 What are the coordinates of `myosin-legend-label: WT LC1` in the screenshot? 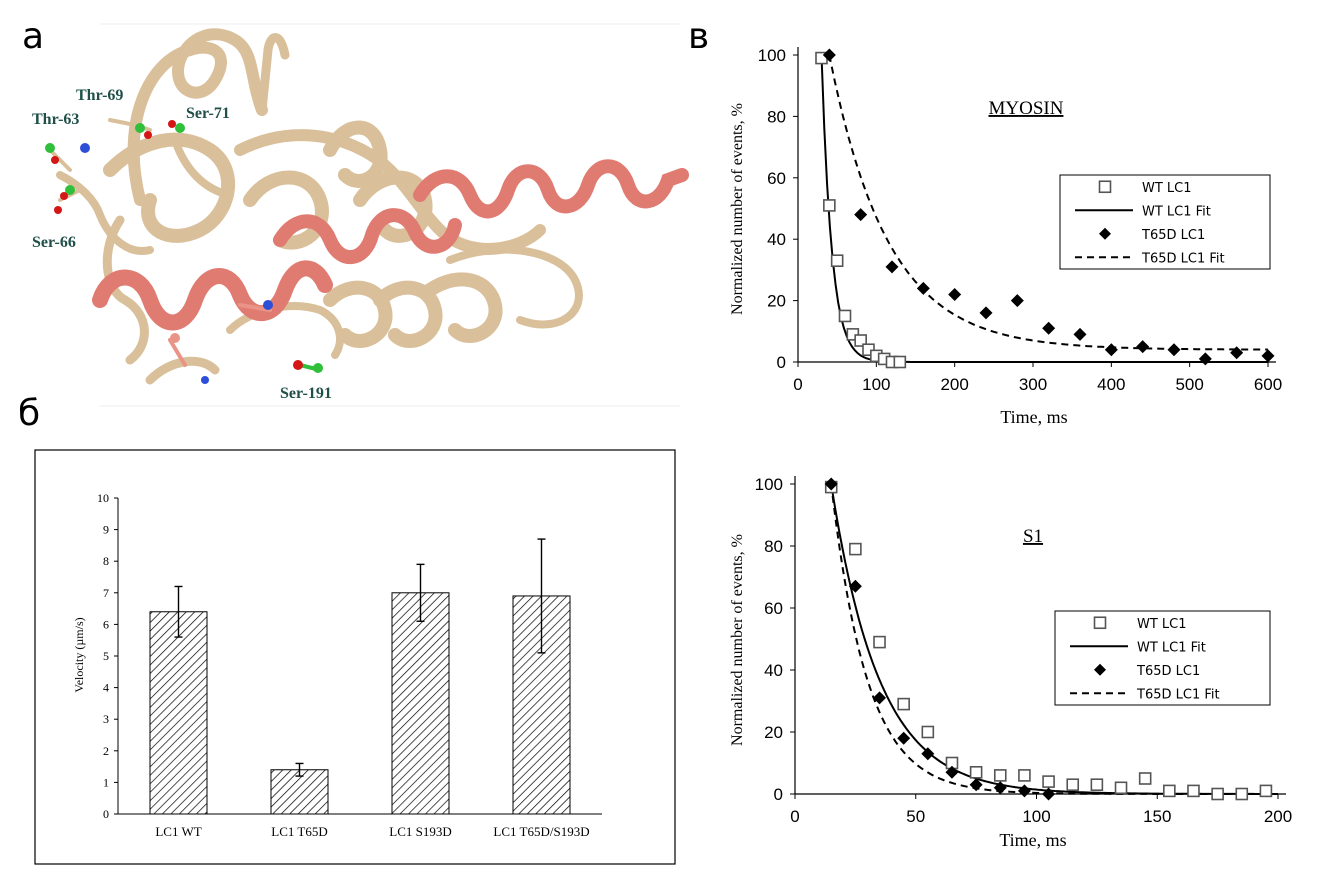 It's located at (1167, 188).